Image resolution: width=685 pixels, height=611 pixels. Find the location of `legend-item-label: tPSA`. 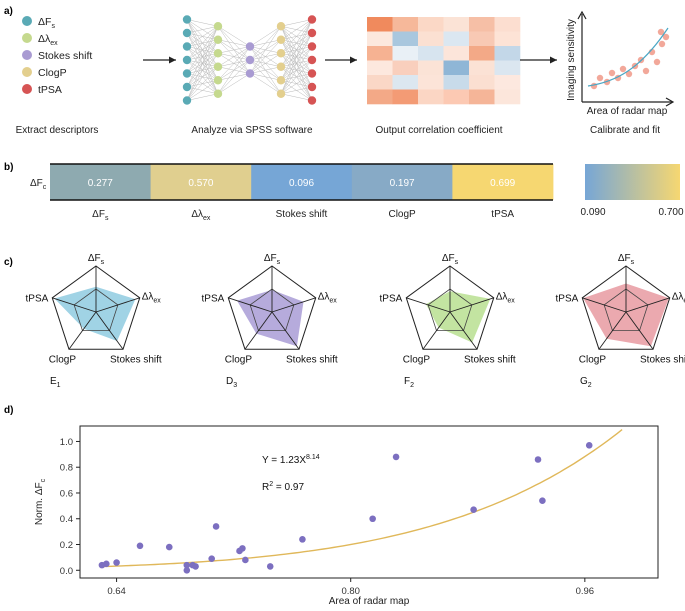

legend-item-label: tPSA is located at coordinates (50, 90).